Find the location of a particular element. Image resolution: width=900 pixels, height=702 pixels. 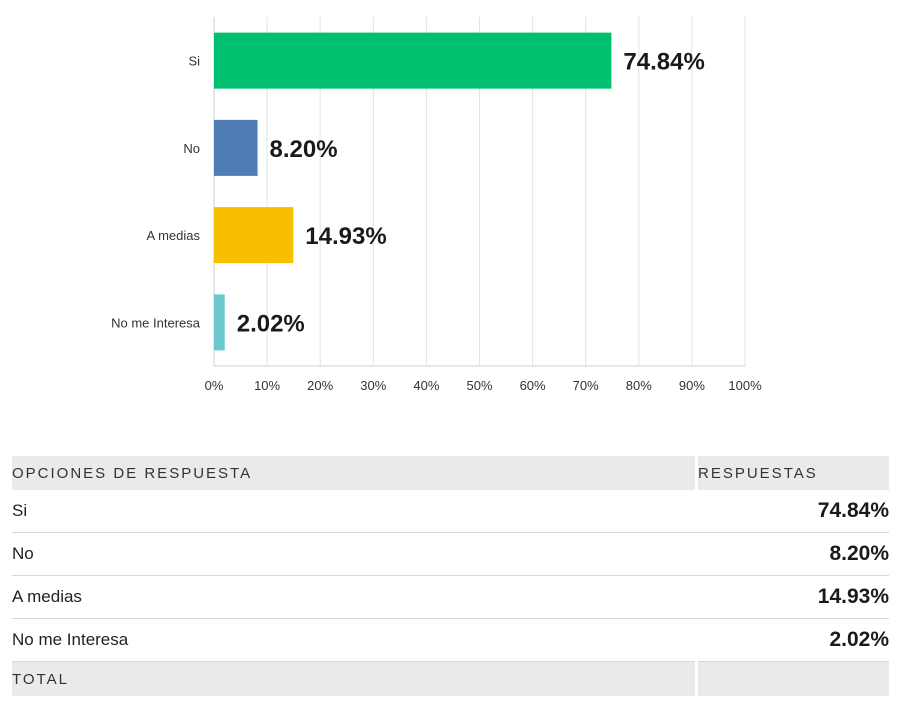

response-value: 74.84% is located at coordinates (792, 511).